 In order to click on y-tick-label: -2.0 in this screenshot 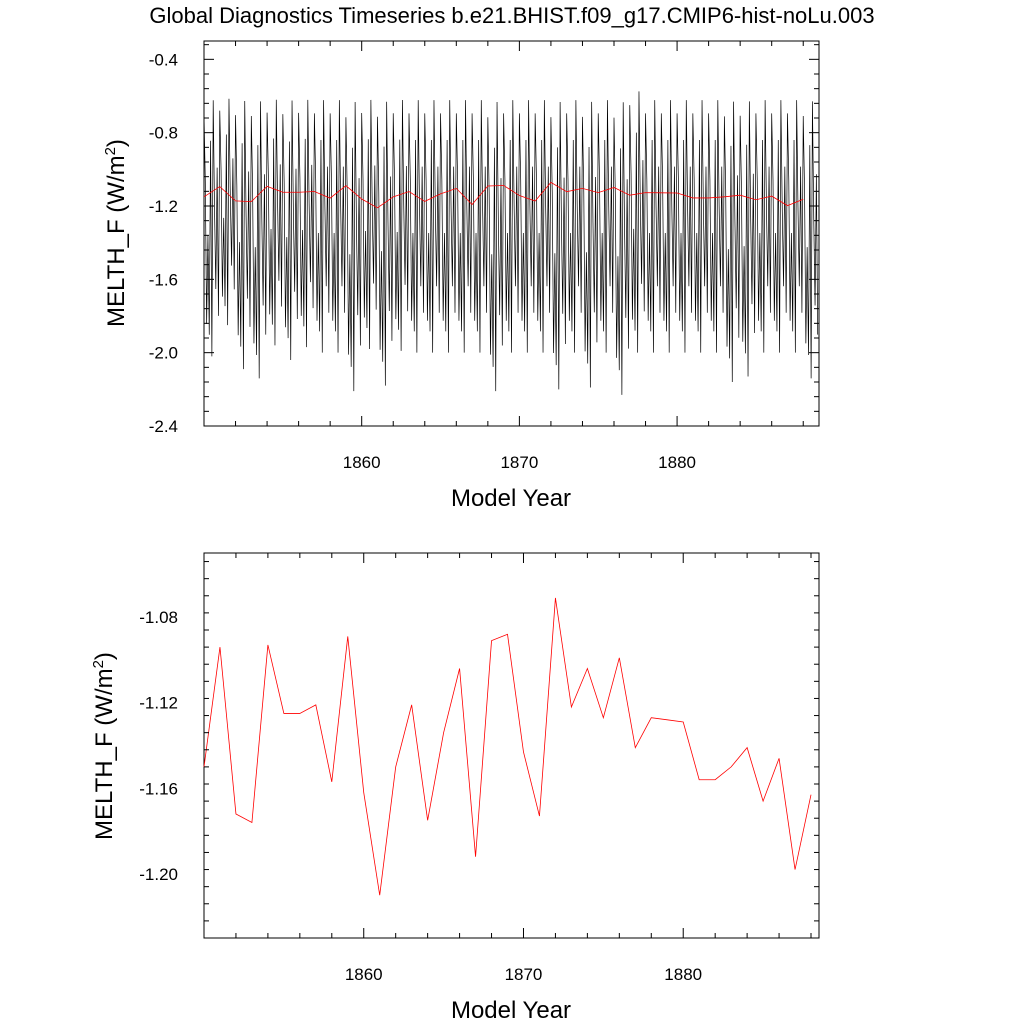, I will do `click(163, 353)`.